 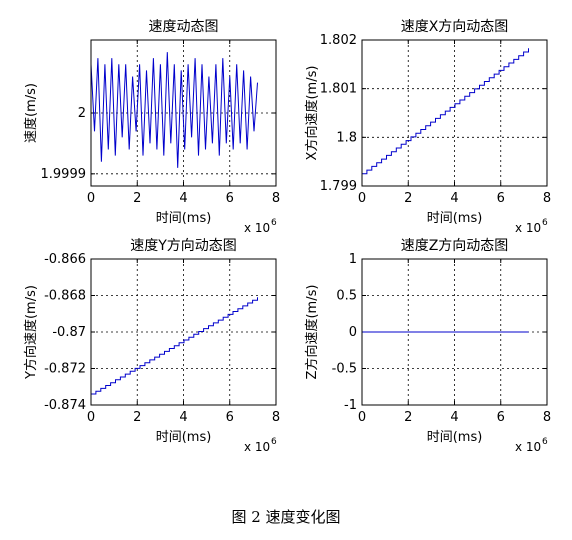 What do you see at coordinates (69, 332) in the screenshot?
I see `y-tick-label: -0.87` at bounding box center [69, 332].